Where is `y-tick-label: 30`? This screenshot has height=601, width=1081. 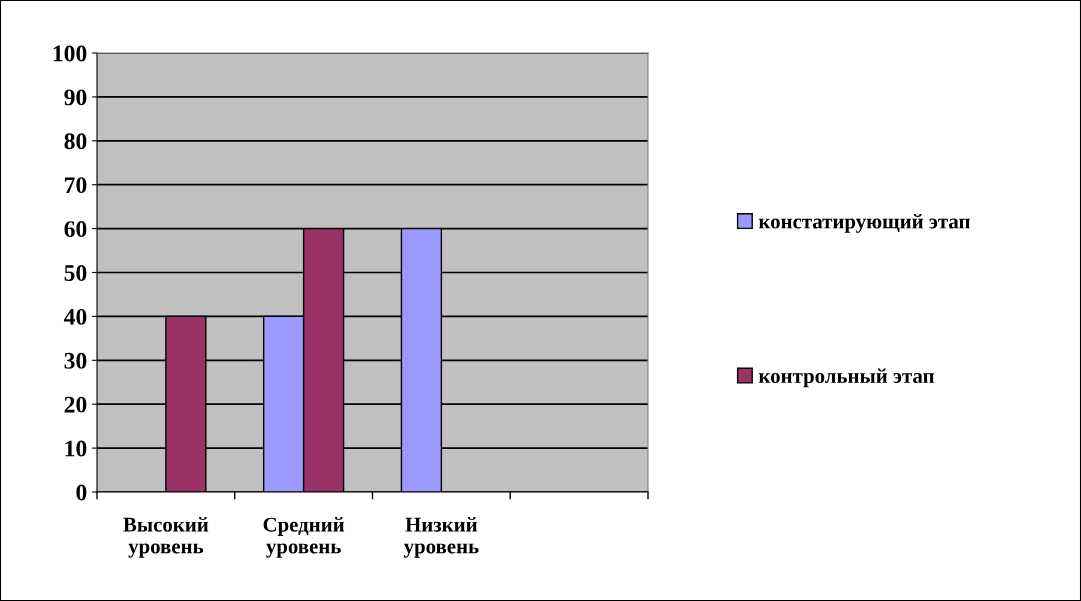 y-tick-label: 30 is located at coordinates (75, 360).